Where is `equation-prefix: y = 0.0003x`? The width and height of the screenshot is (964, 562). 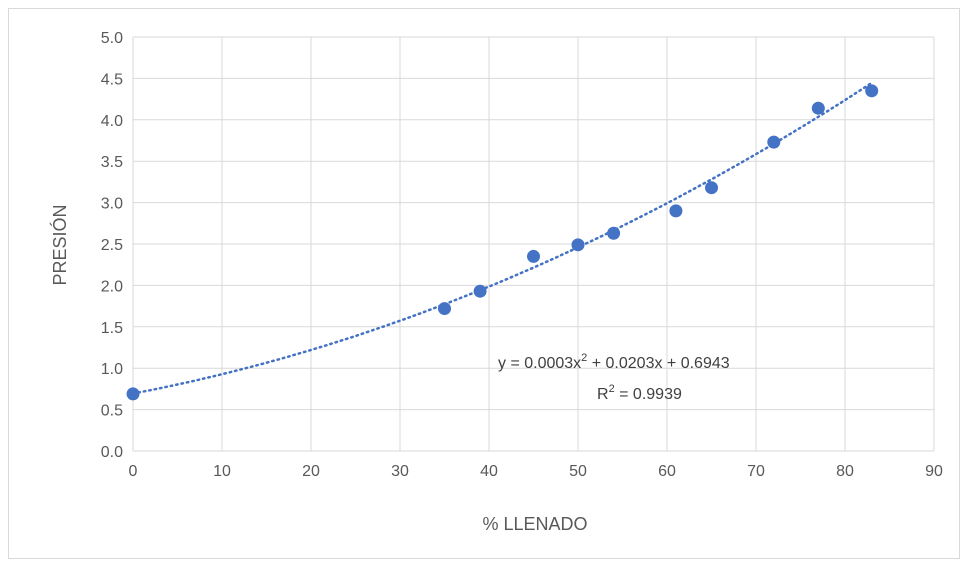 equation-prefix: y = 0.0003x is located at coordinates (539, 363).